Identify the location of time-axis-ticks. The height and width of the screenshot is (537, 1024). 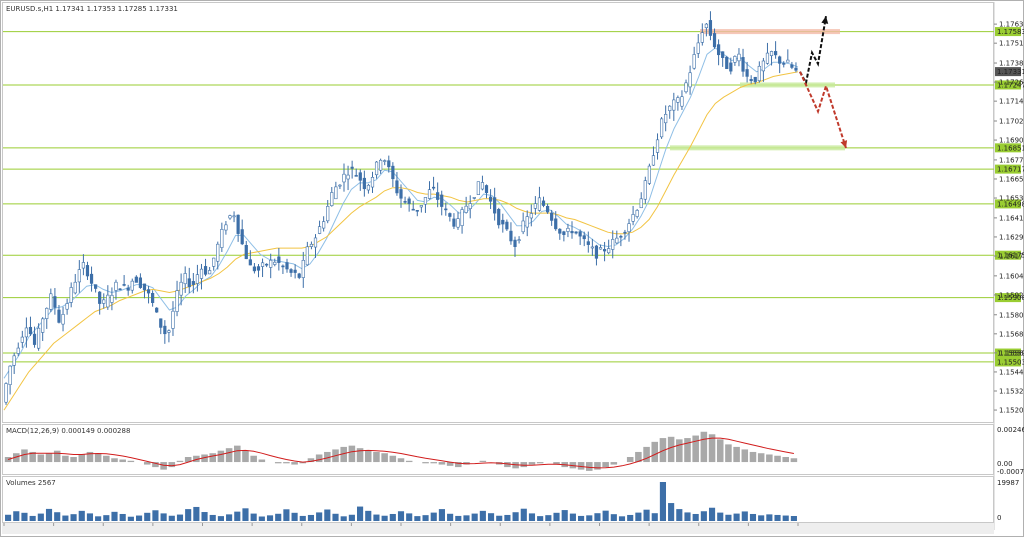
(401, 524).